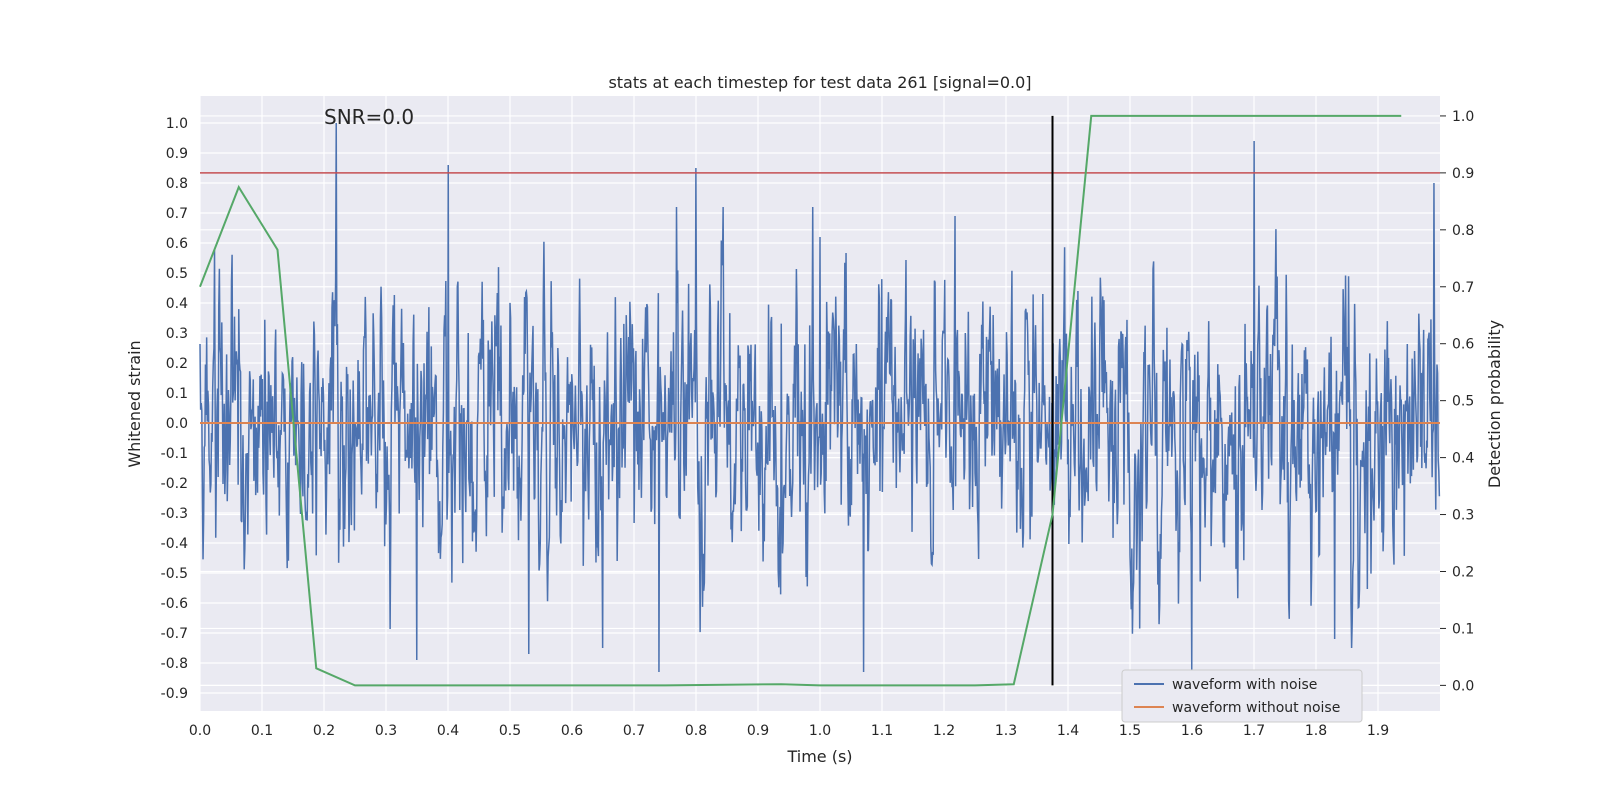 This screenshot has width=1600, height=800. Describe the element at coordinates (386, 731) in the screenshot. I see `x-tick-label: 0.3` at that location.